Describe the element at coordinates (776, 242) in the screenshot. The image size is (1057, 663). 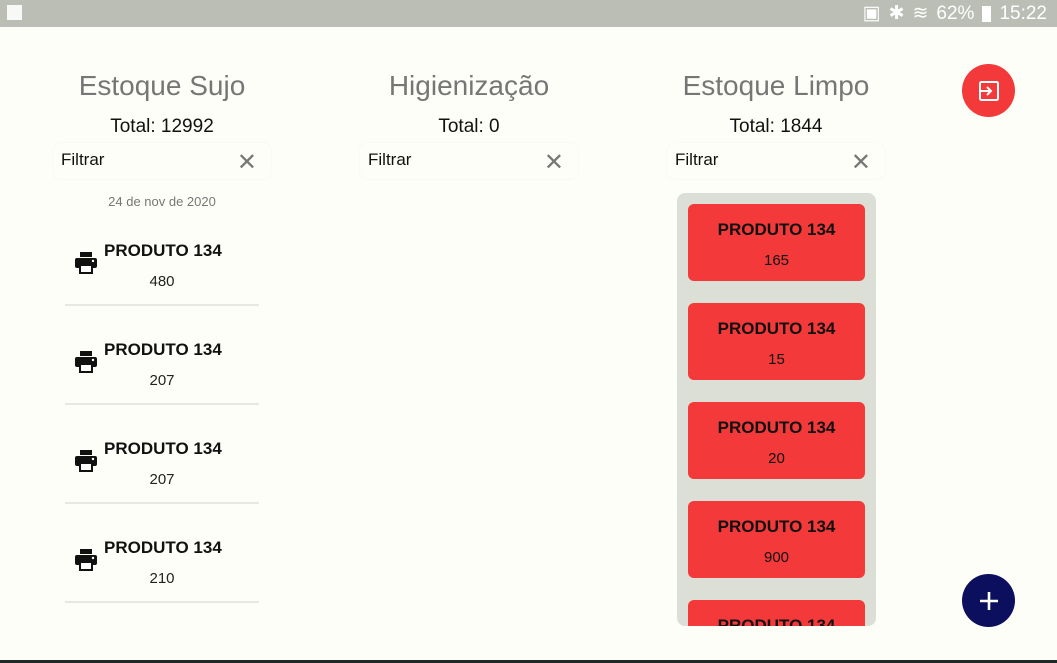
I see `product-card: PRODUTO 134 165` at that location.